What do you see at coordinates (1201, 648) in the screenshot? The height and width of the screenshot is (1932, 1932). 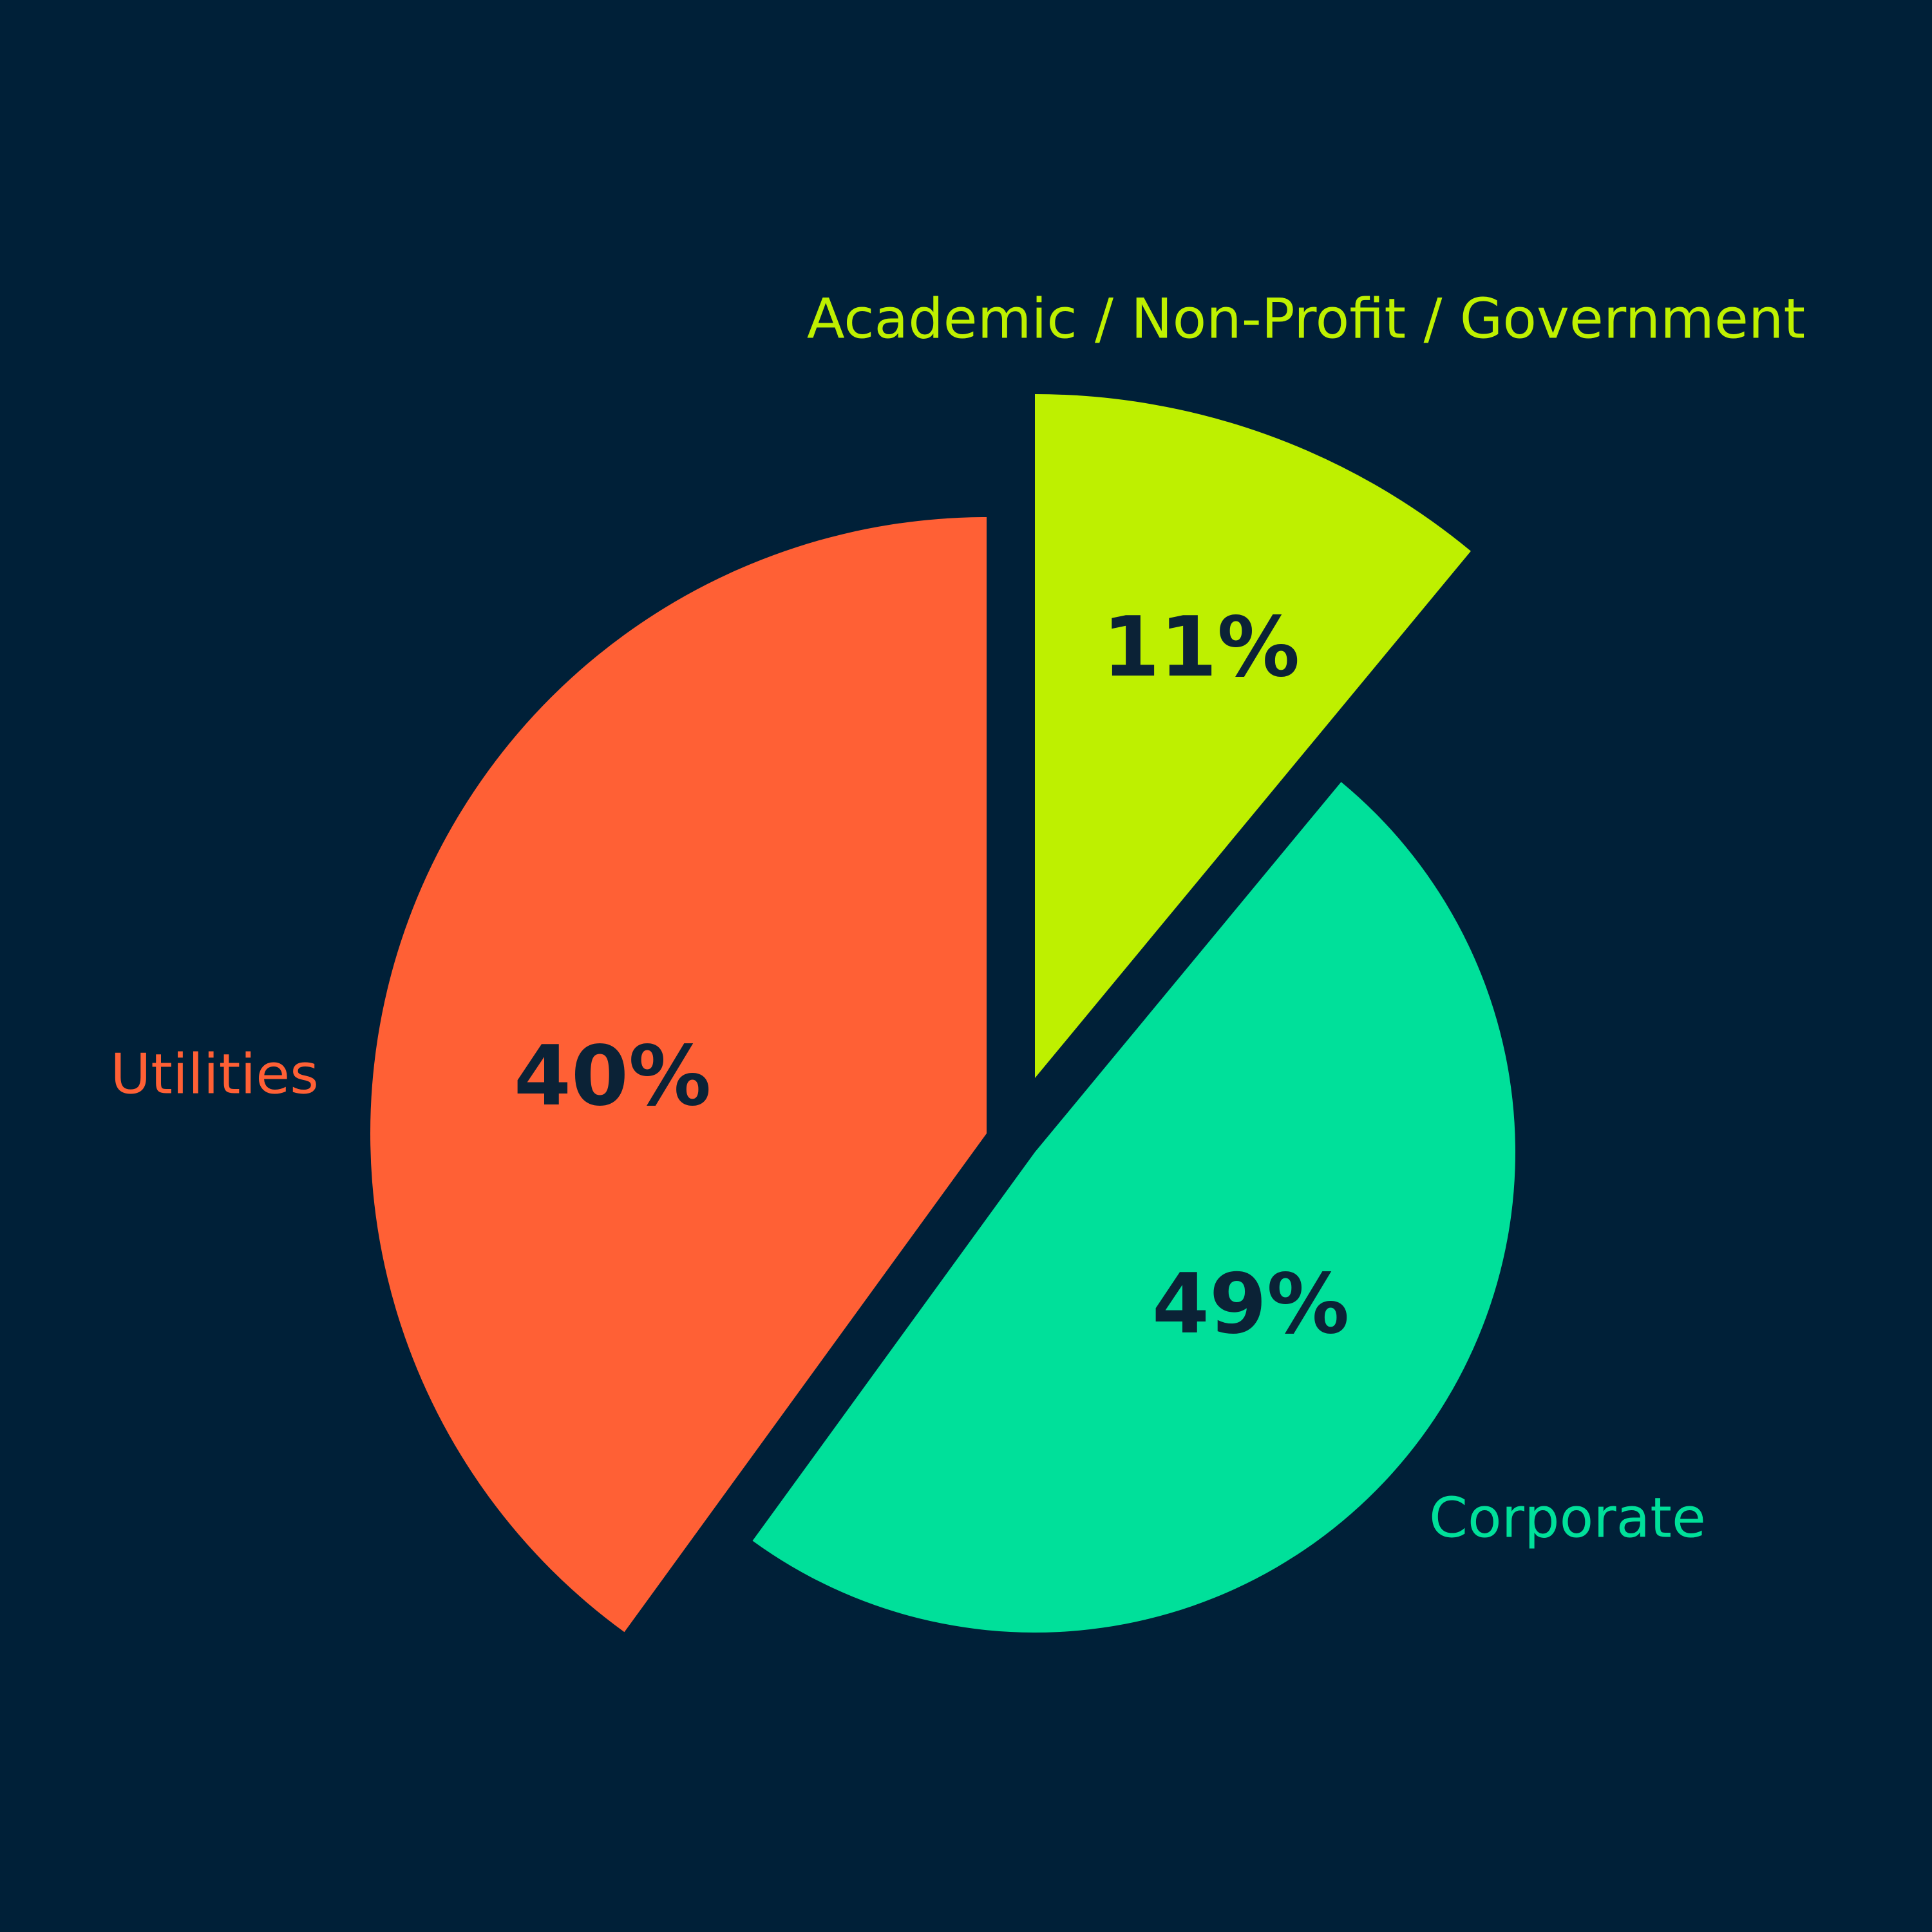 I see `value-label: 11%` at bounding box center [1201, 648].